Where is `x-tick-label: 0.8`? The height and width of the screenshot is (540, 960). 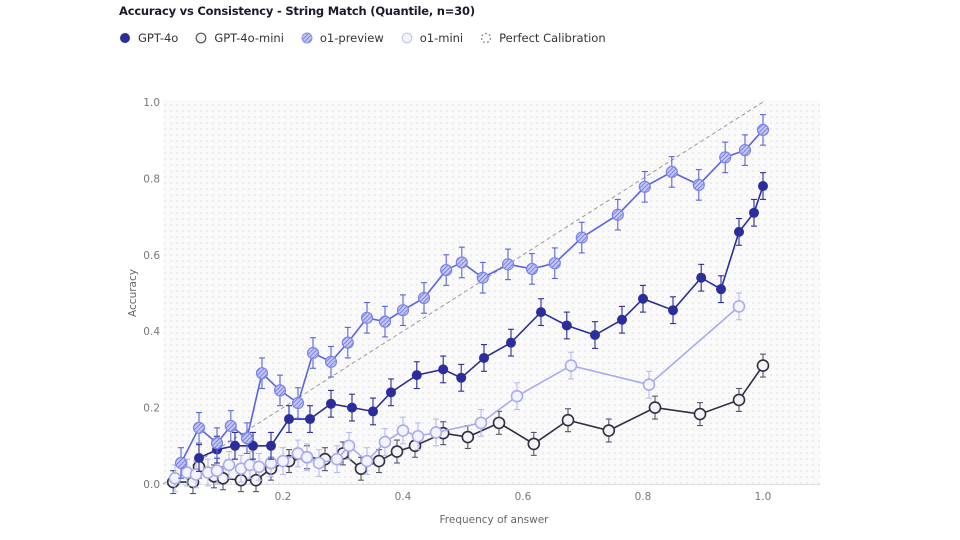 x-tick-label: 0.8 is located at coordinates (643, 497).